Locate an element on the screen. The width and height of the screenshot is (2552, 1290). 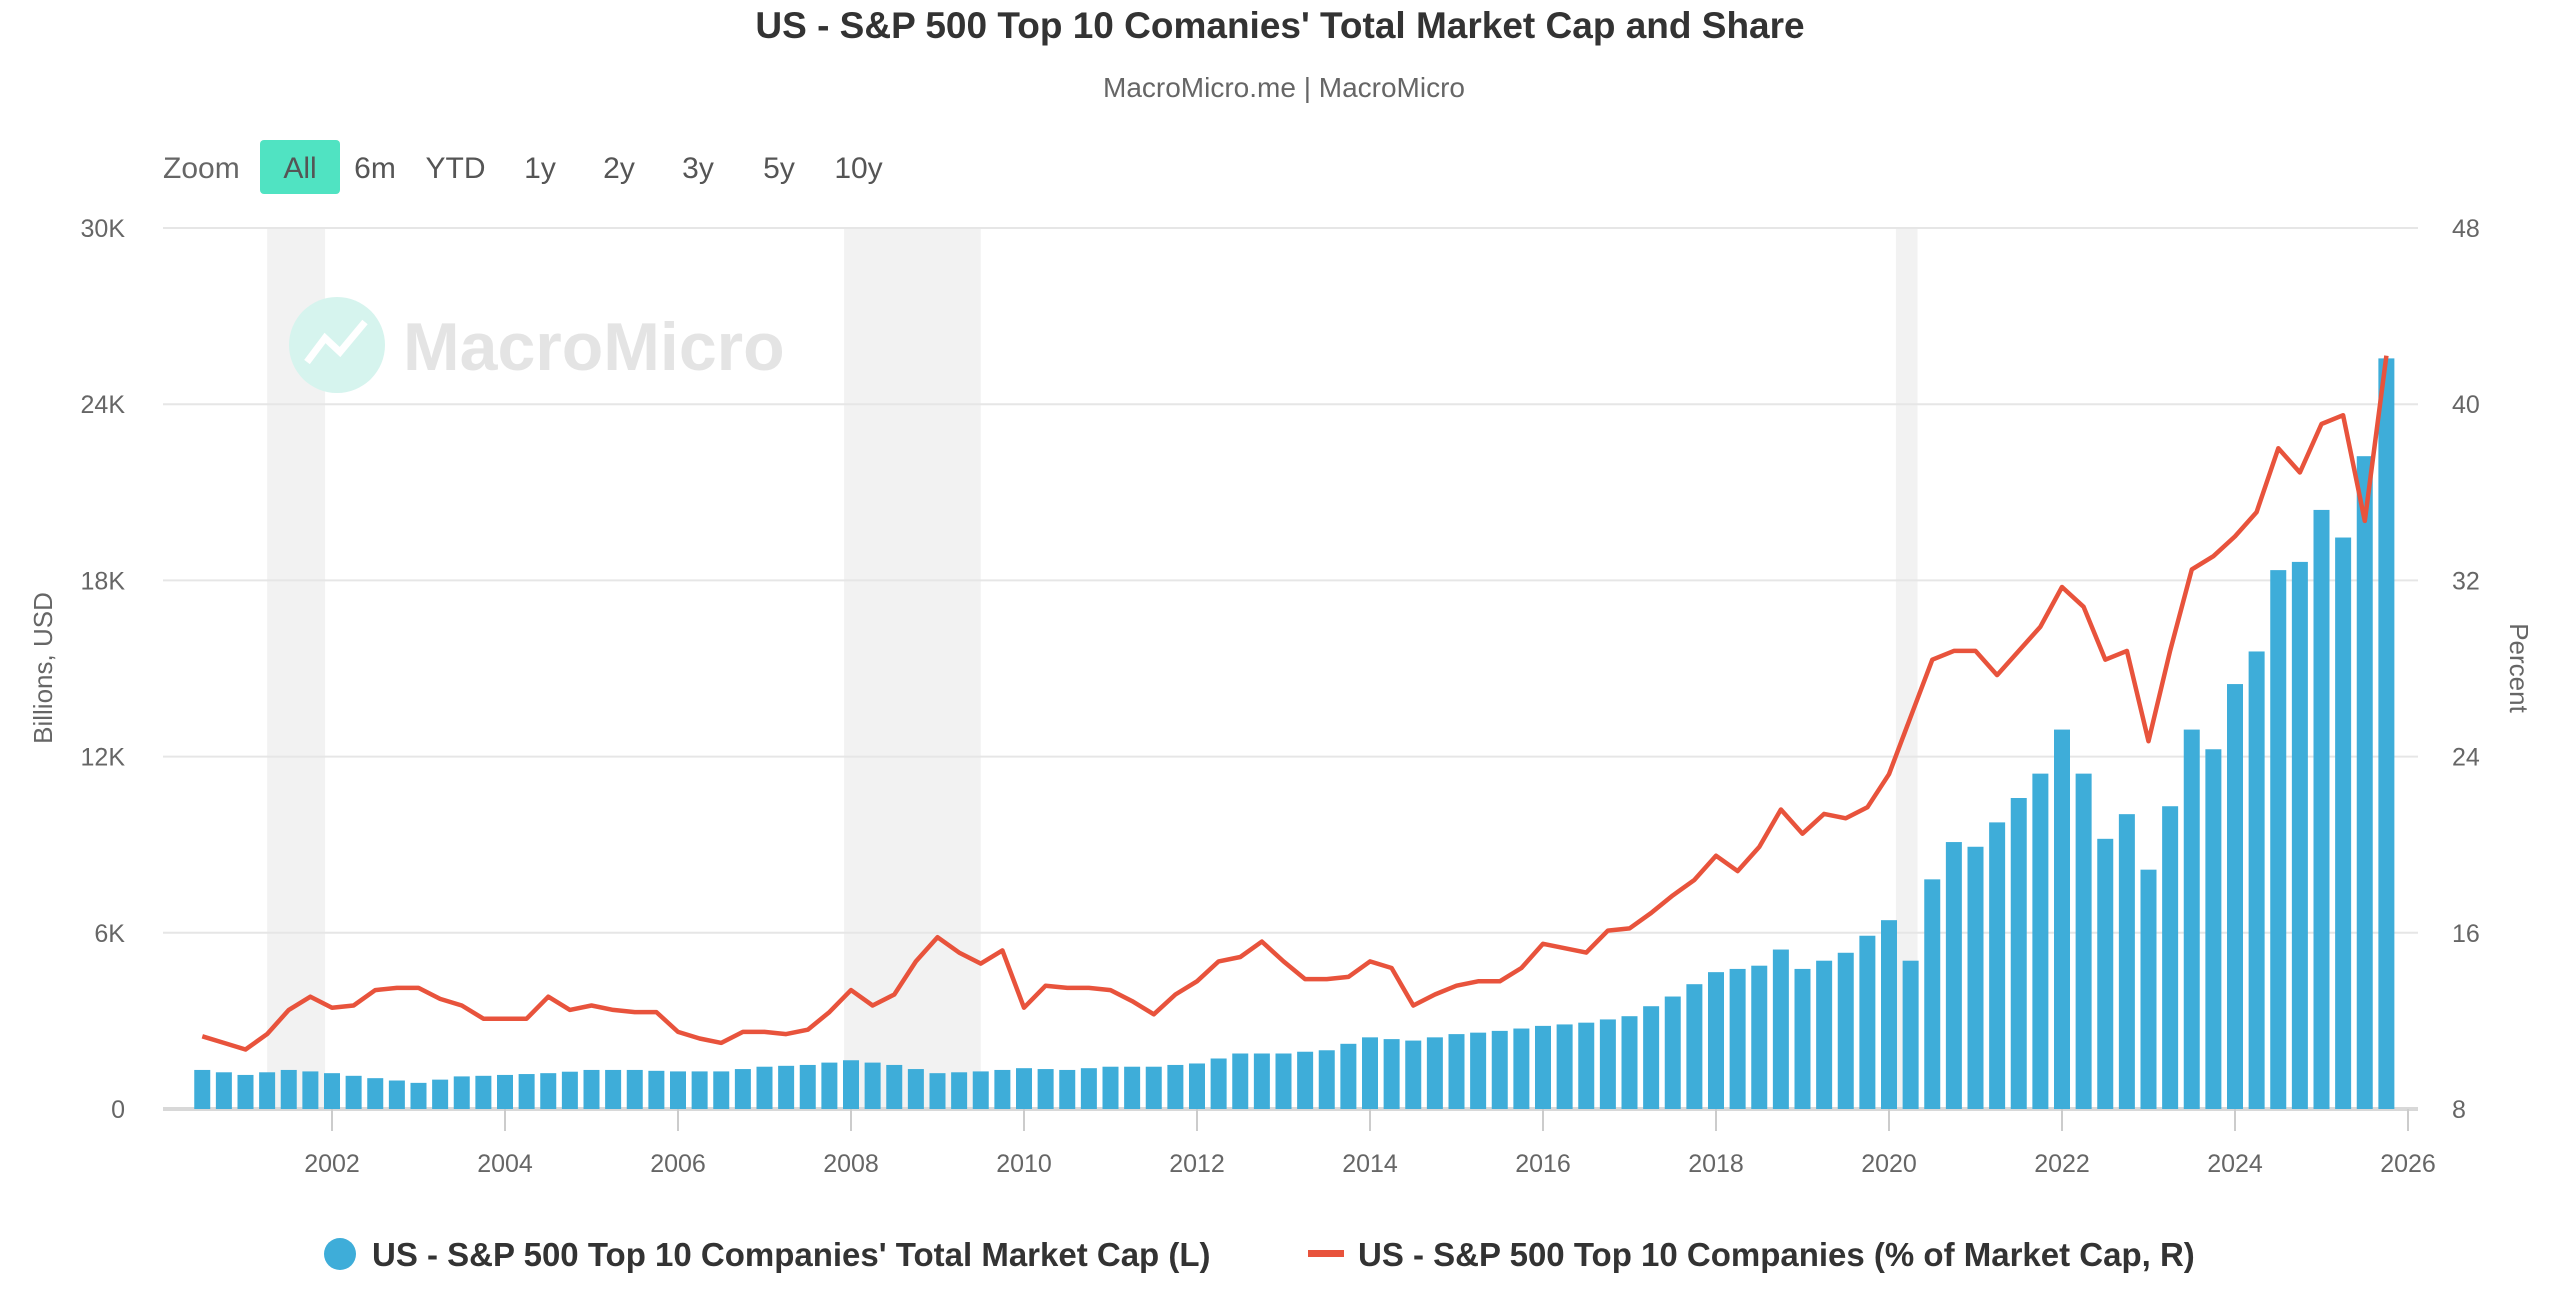
y-left-tick-label: 6K is located at coordinates (109, 934).